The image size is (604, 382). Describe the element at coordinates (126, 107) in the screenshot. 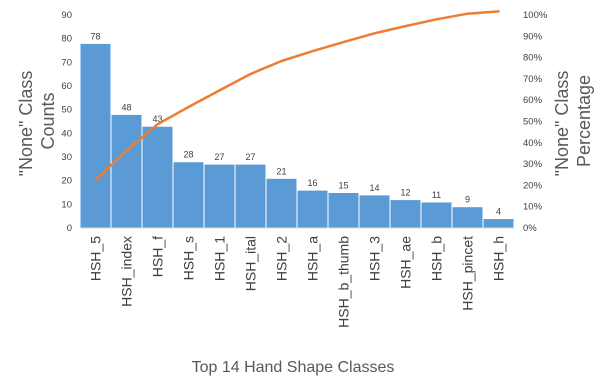

I see `data-label: 48` at that location.